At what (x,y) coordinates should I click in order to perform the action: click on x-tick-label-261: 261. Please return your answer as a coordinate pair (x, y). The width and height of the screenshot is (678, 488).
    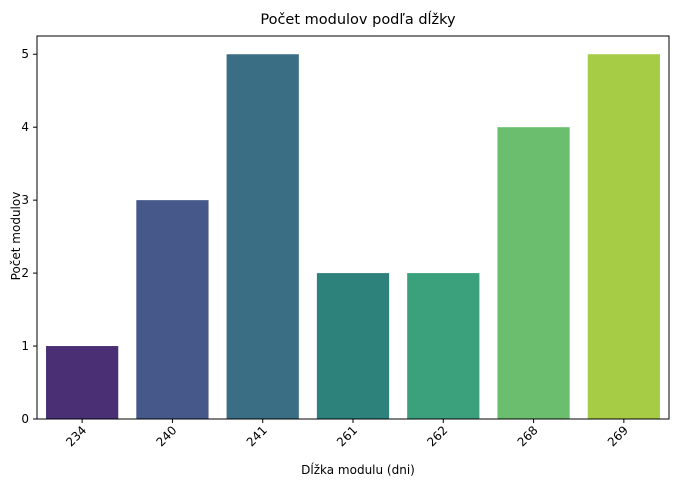
    Looking at the image, I should click on (347, 436).